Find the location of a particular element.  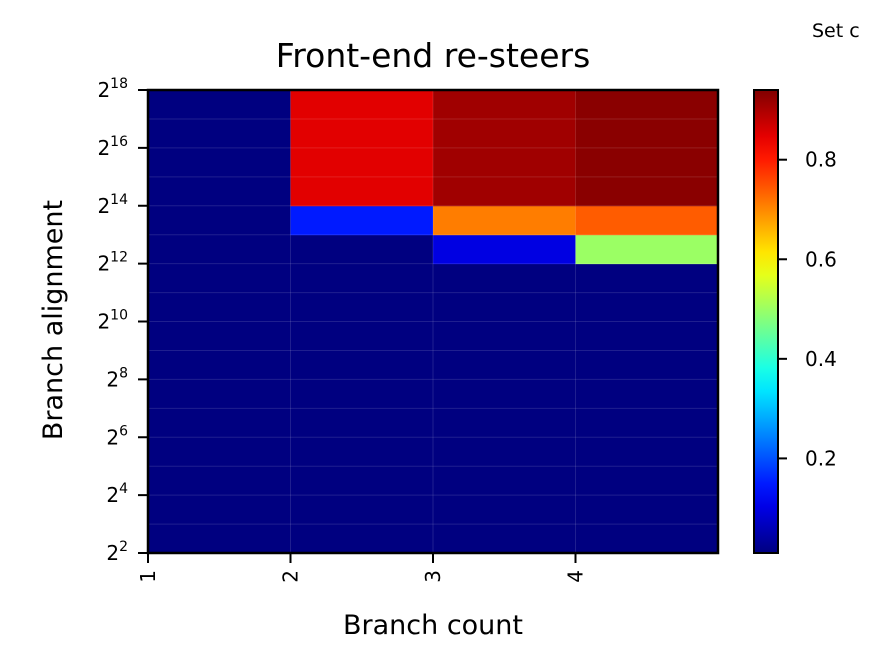

colorbar-tick-label: 0.4 is located at coordinates (821, 359).